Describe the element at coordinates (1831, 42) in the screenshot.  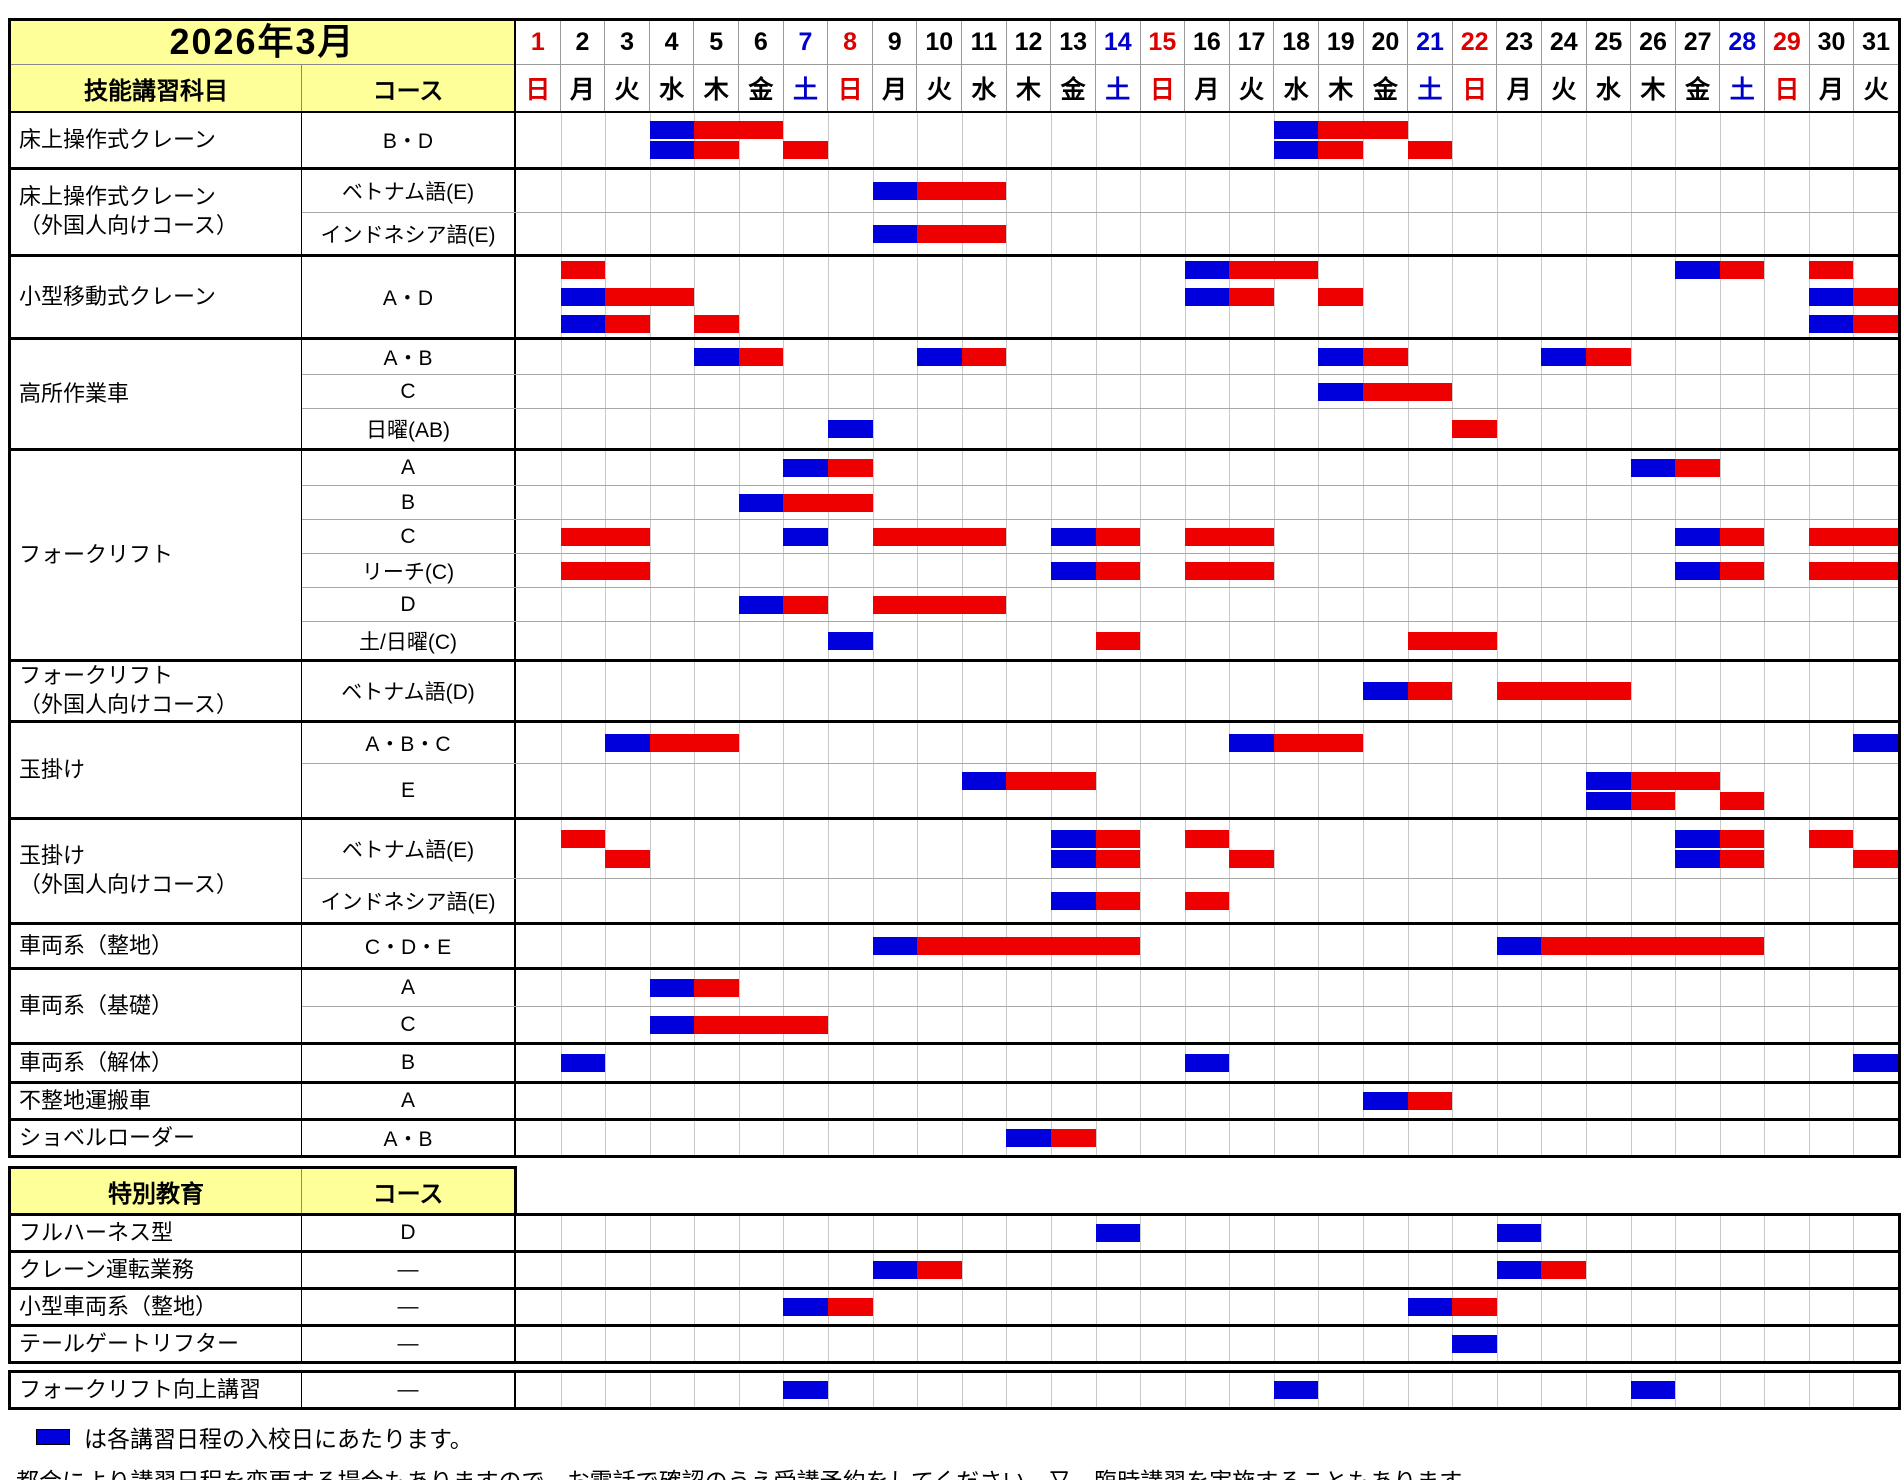
I see `day-number-cell: 30` at that location.